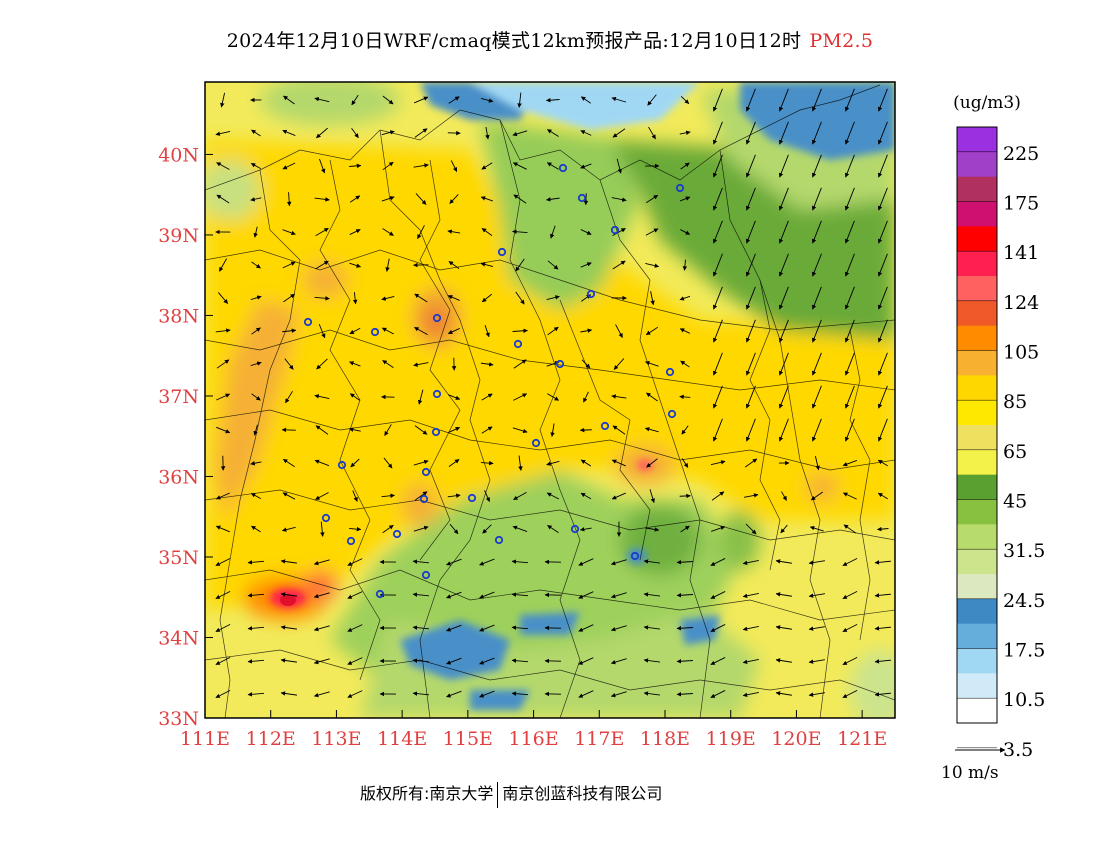 The width and height of the screenshot is (1100, 850). Describe the element at coordinates (178, 719) in the screenshot. I see `lat-tick-label: 33N` at that location.